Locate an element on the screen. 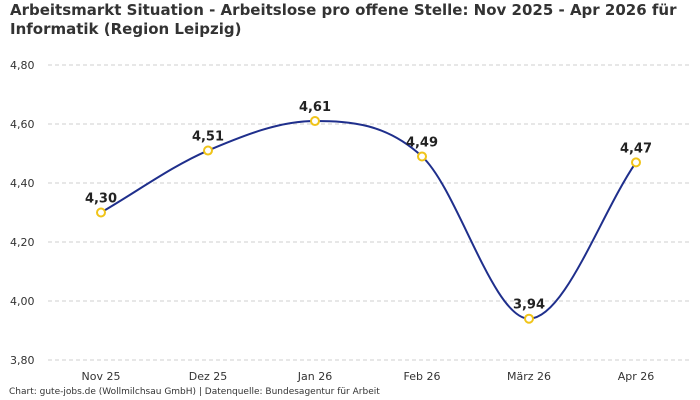 Image resolution: width=700 pixels, height=400 pixels. data-label: 4,47 is located at coordinates (636, 148).